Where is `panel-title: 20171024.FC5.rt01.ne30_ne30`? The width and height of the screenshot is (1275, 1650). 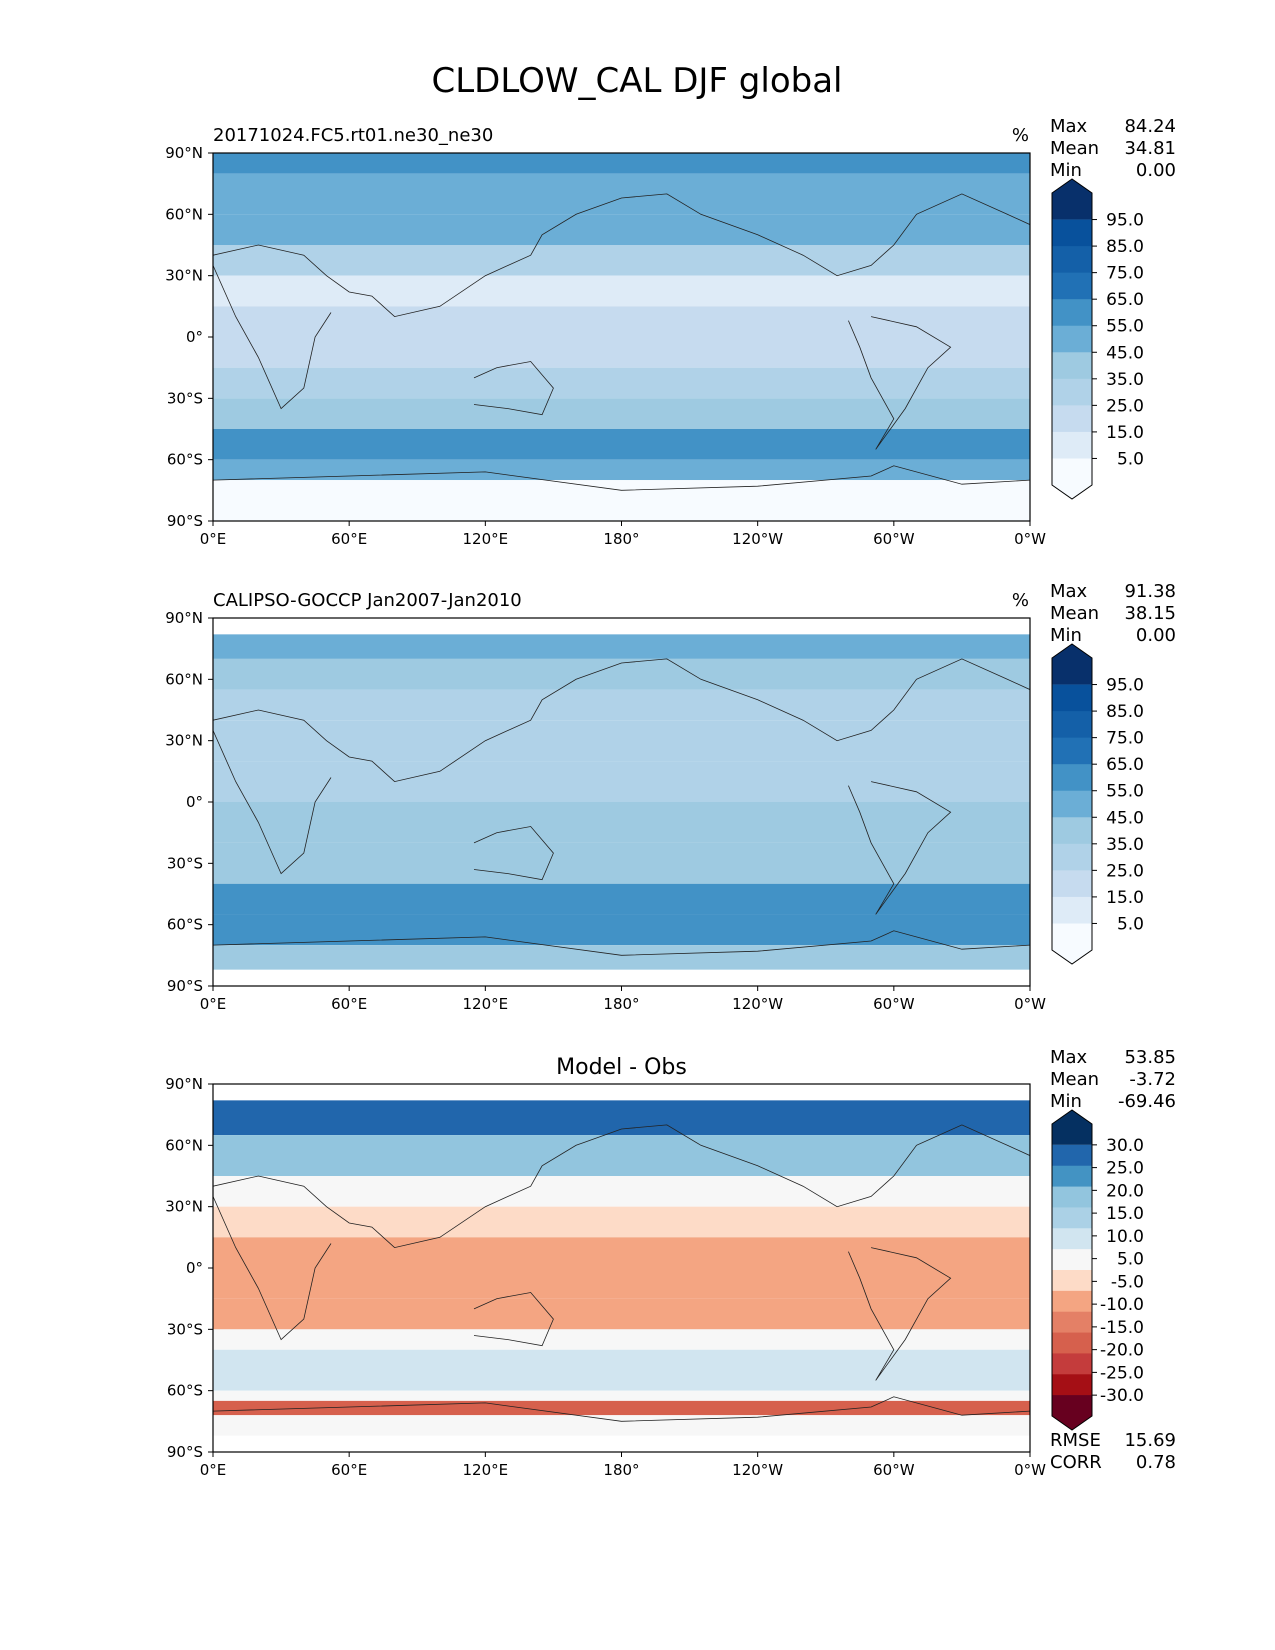
panel-title: 20171024.FC5.rt01.ne30_ne30 is located at coordinates (353, 135).